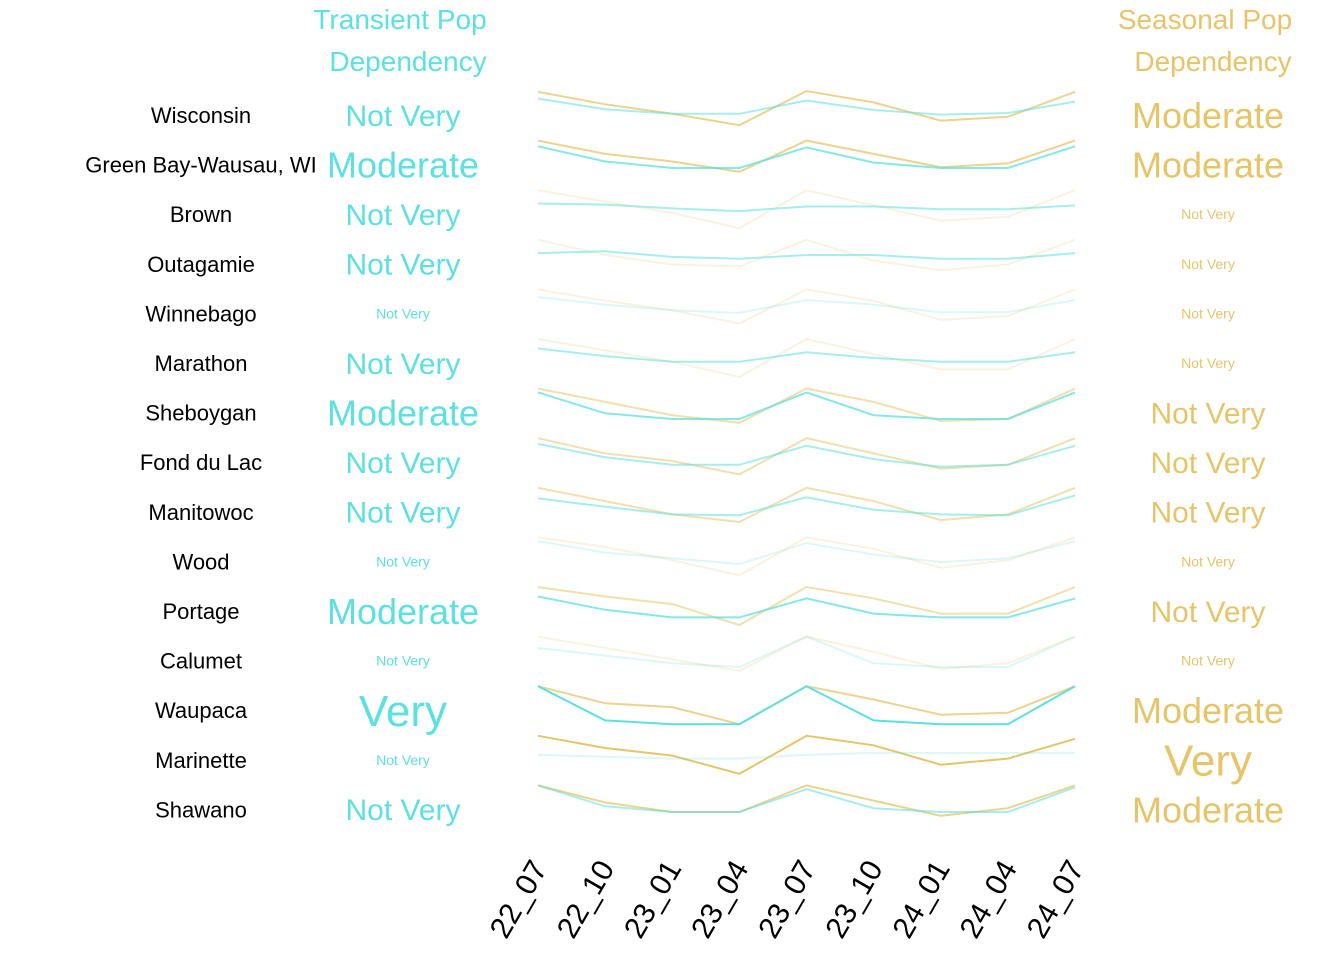 The width and height of the screenshot is (1344, 960). What do you see at coordinates (201, 115) in the screenshot?
I see `row-label: Wisconsin` at bounding box center [201, 115].